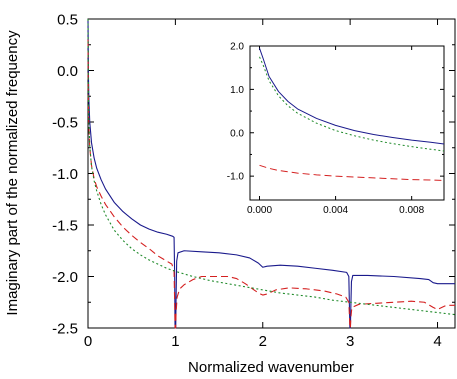  What do you see at coordinates (335, 210) in the screenshot?
I see `inset-x-tick-label: 0.004` at bounding box center [335, 210].